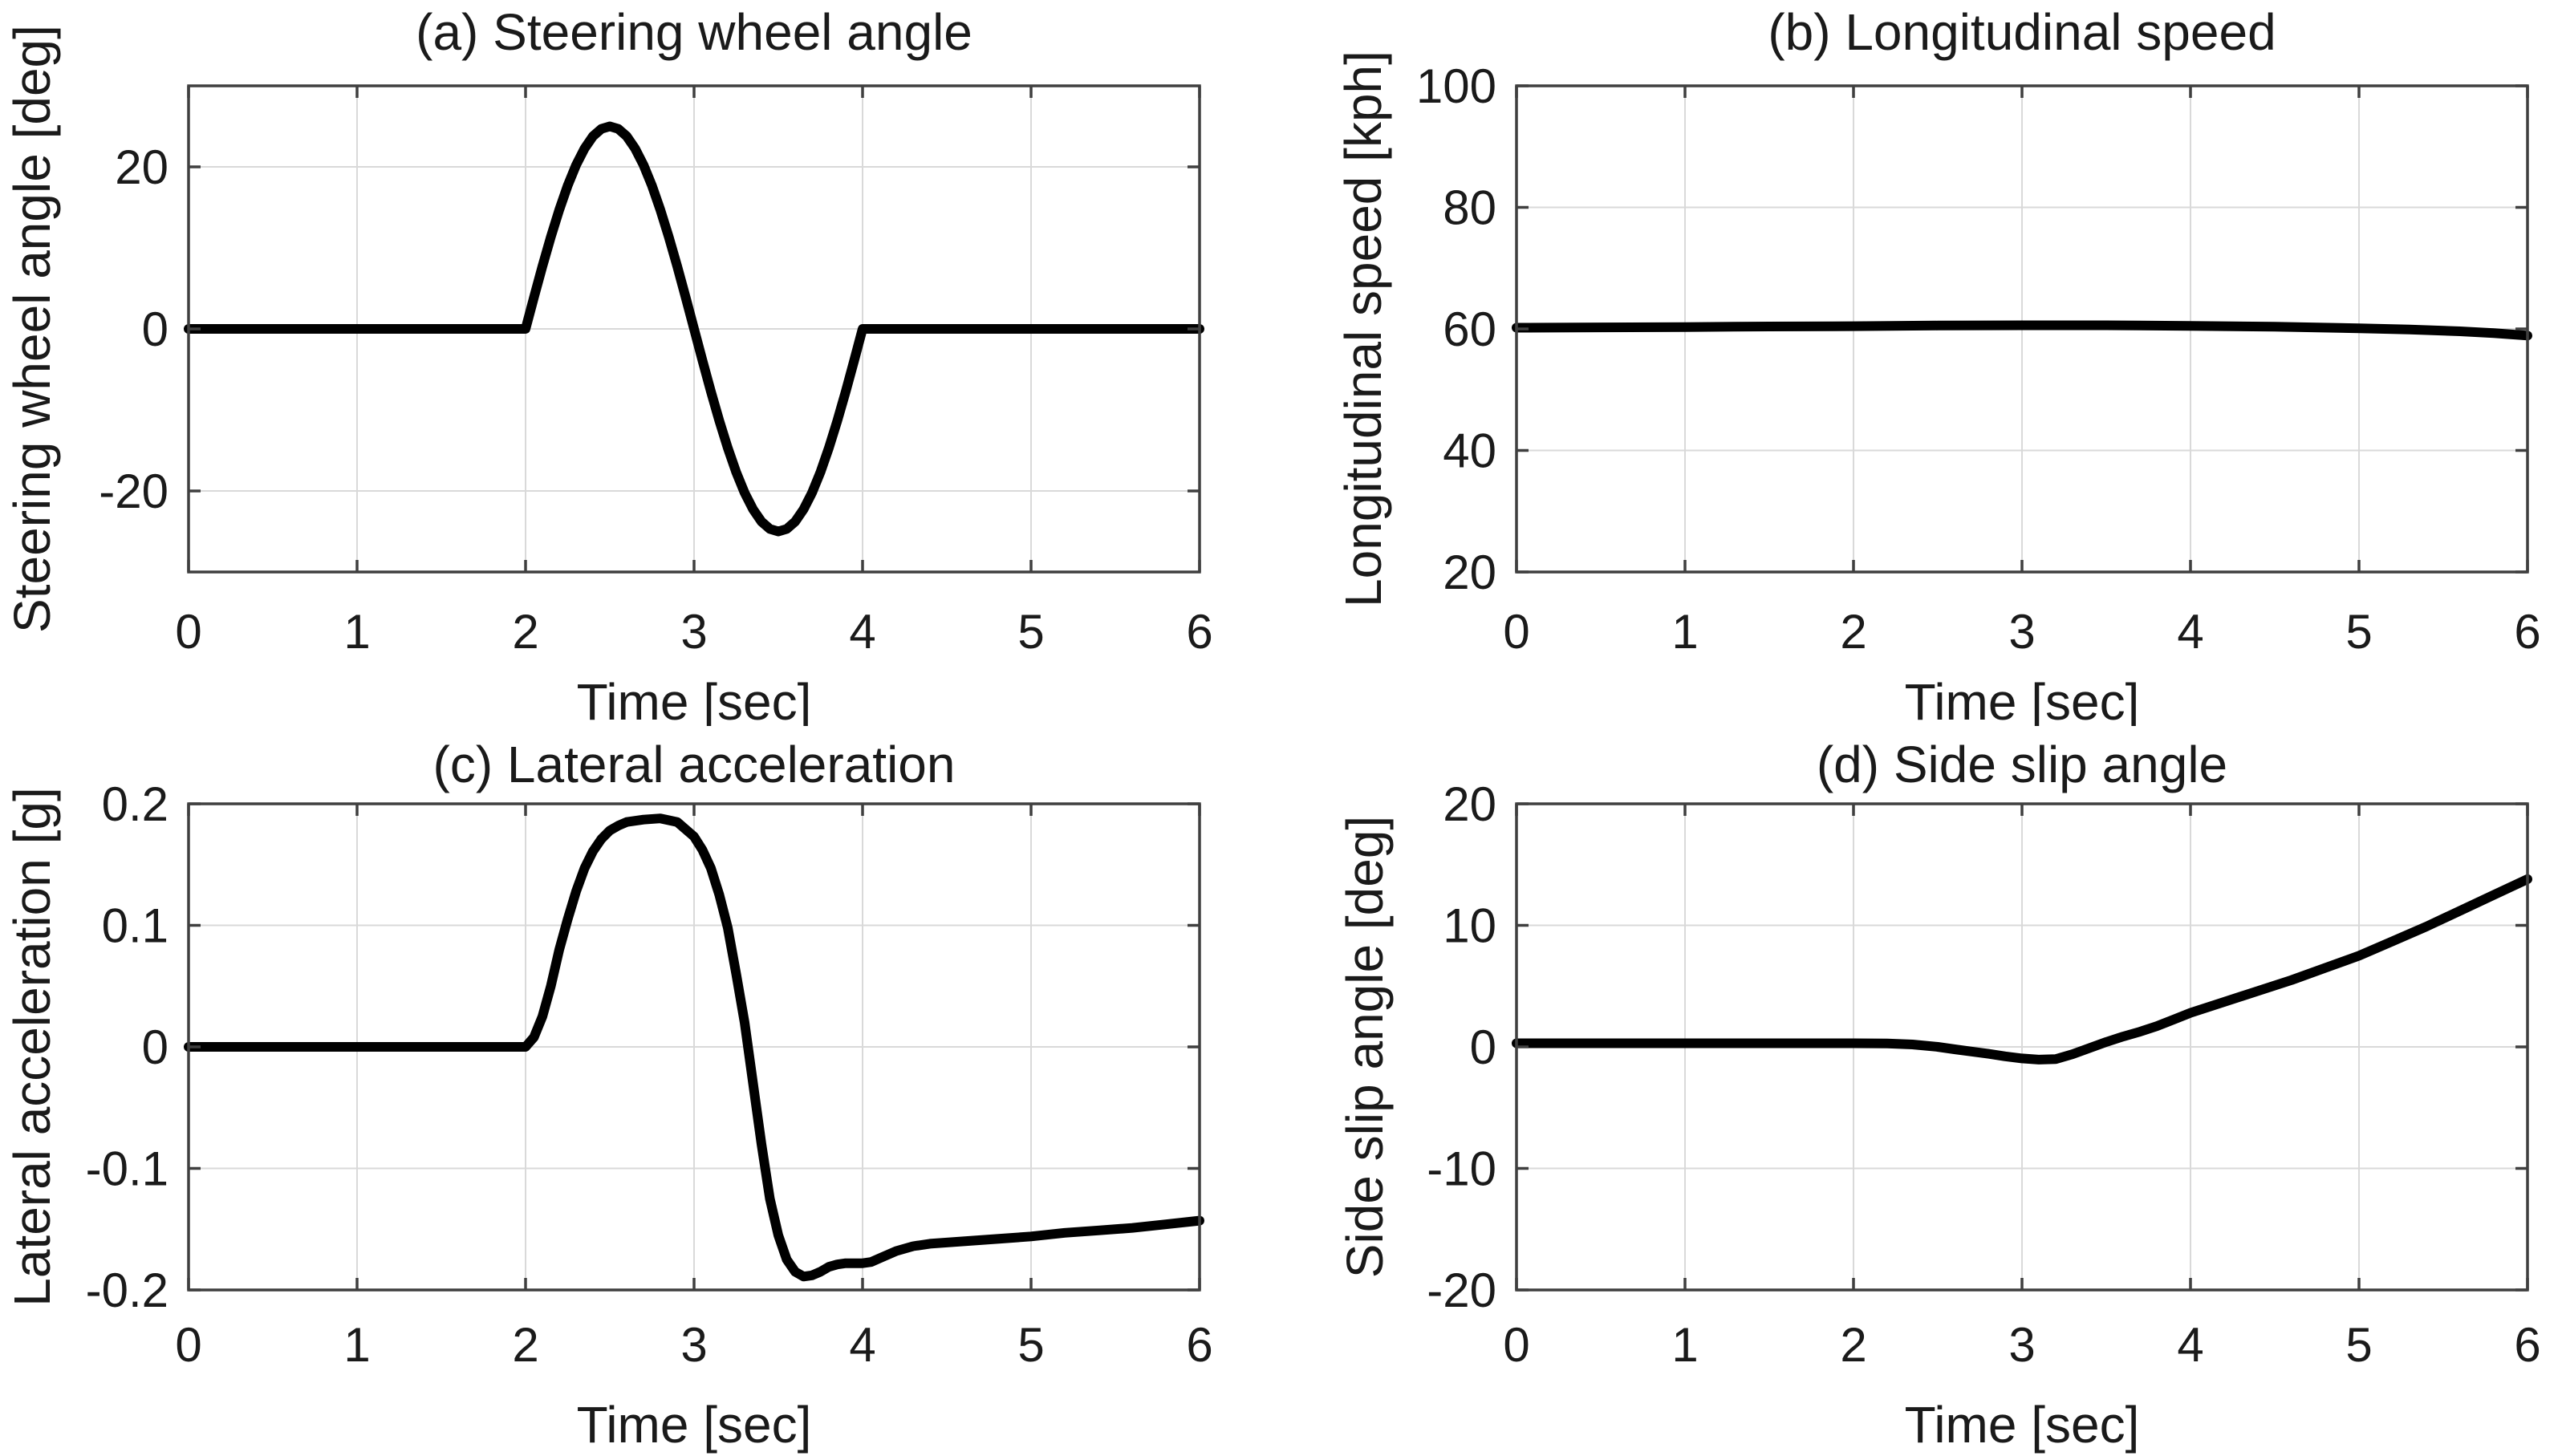  Describe the element at coordinates (694, 32) in the screenshot. I see `subplot-a-title: (a) Steering wheel angle` at that location.